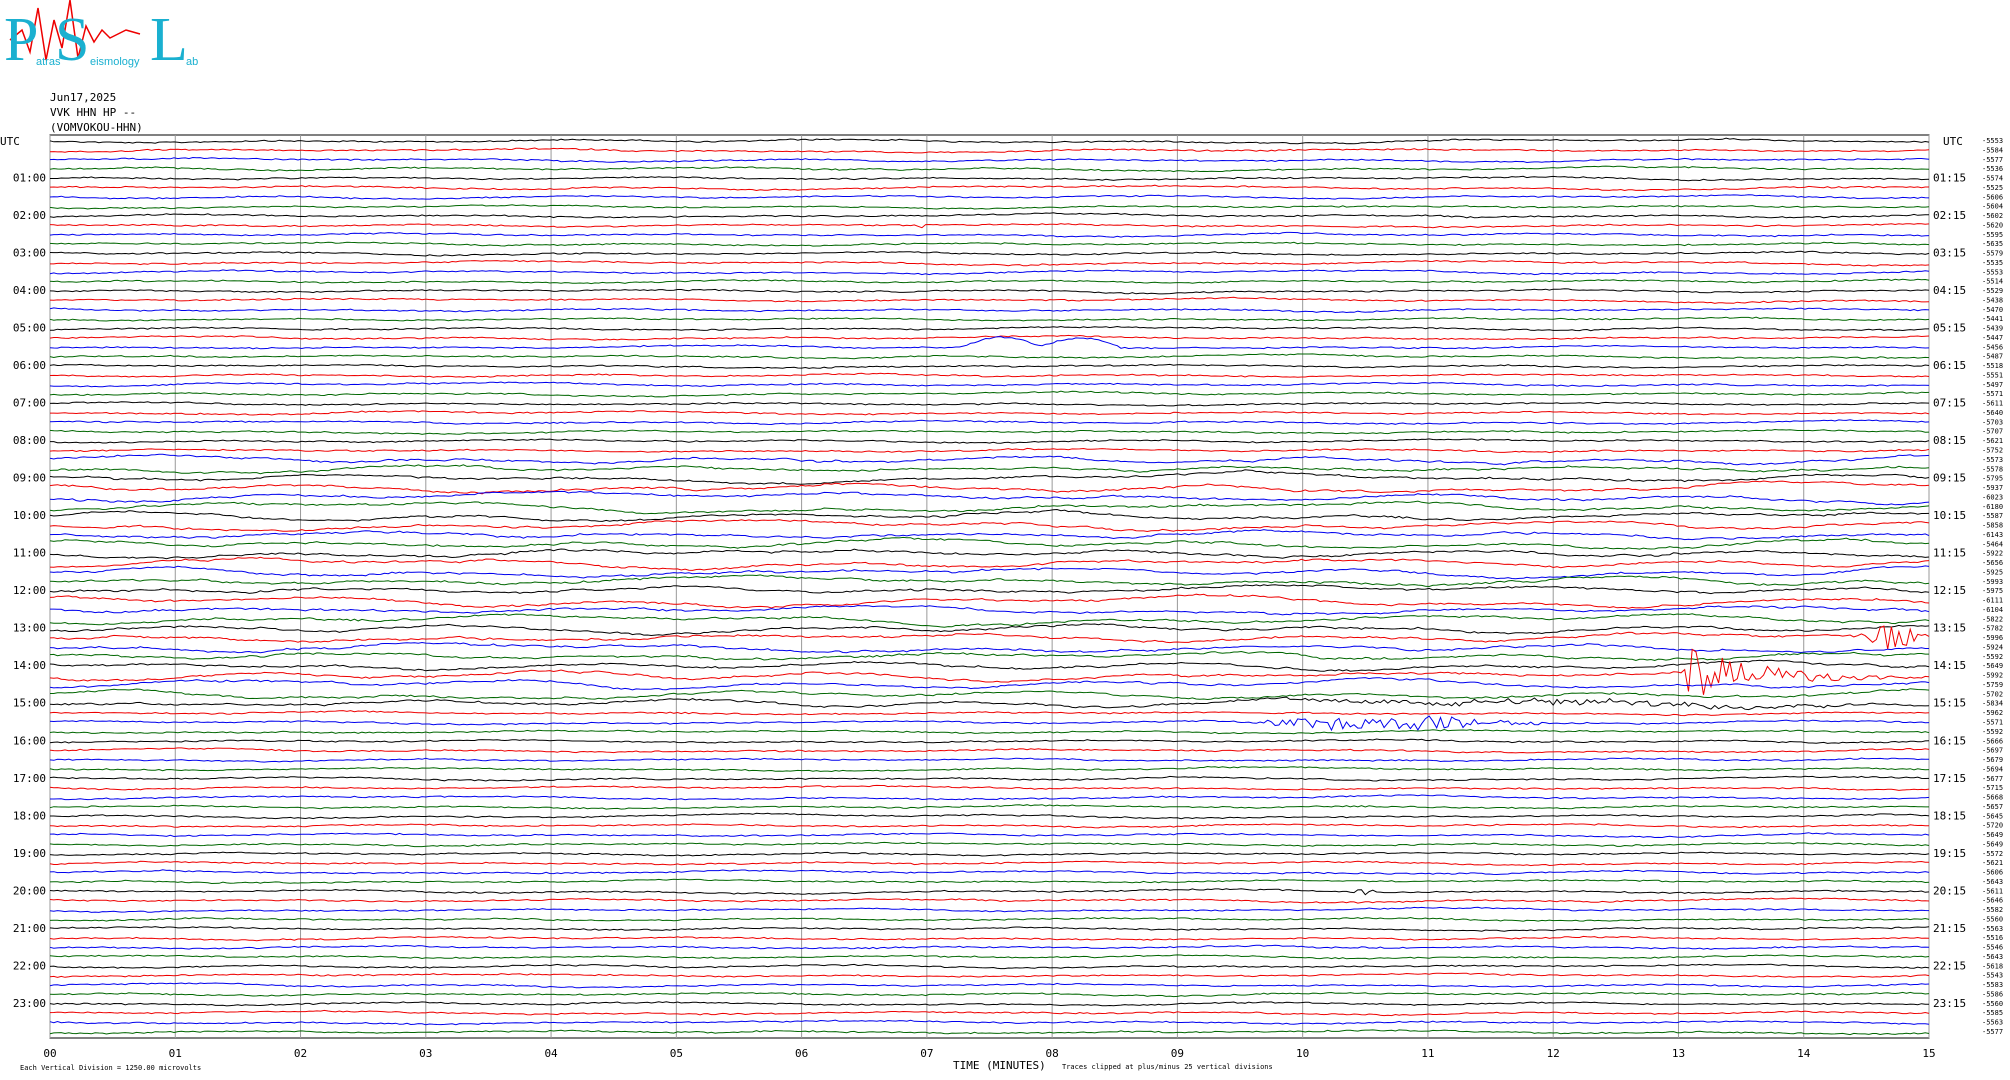 The image size is (2010, 1080). I want to click on hour-label: 21:00, so click(29, 928).